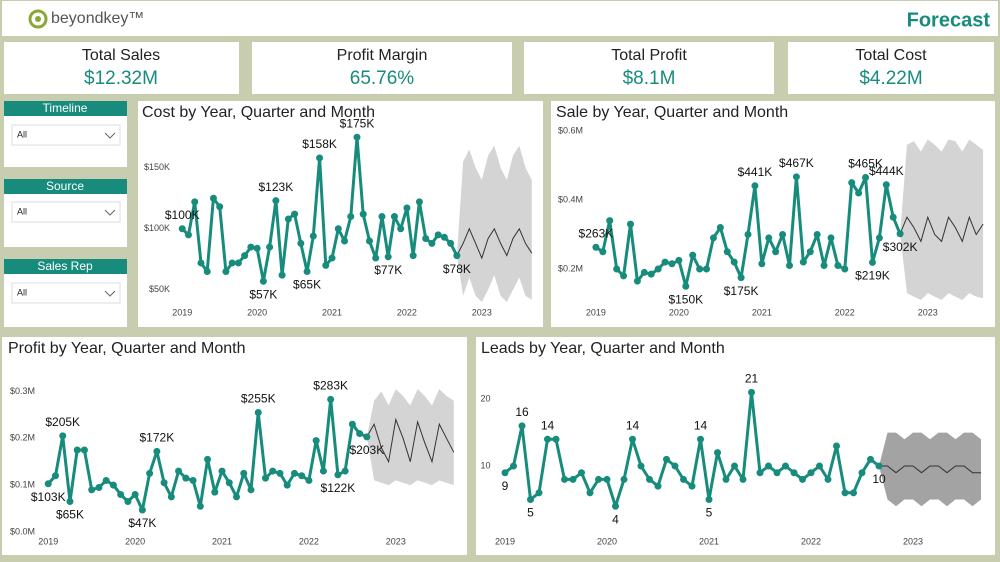 The image size is (1000, 562). Describe the element at coordinates (135, 541) in the screenshot. I see `x-tick-label: 2020` at that location.